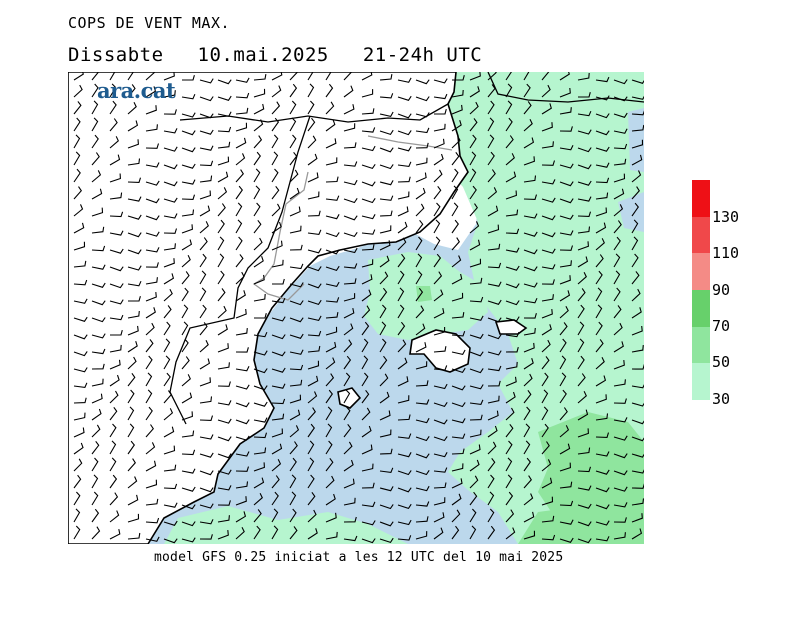 This screenshot has width=800, height=617. What do you see at coordinates (263, 55) in the screenshot?
I see `date-label: 10.mai.2025` at bounding box center [263, 55].